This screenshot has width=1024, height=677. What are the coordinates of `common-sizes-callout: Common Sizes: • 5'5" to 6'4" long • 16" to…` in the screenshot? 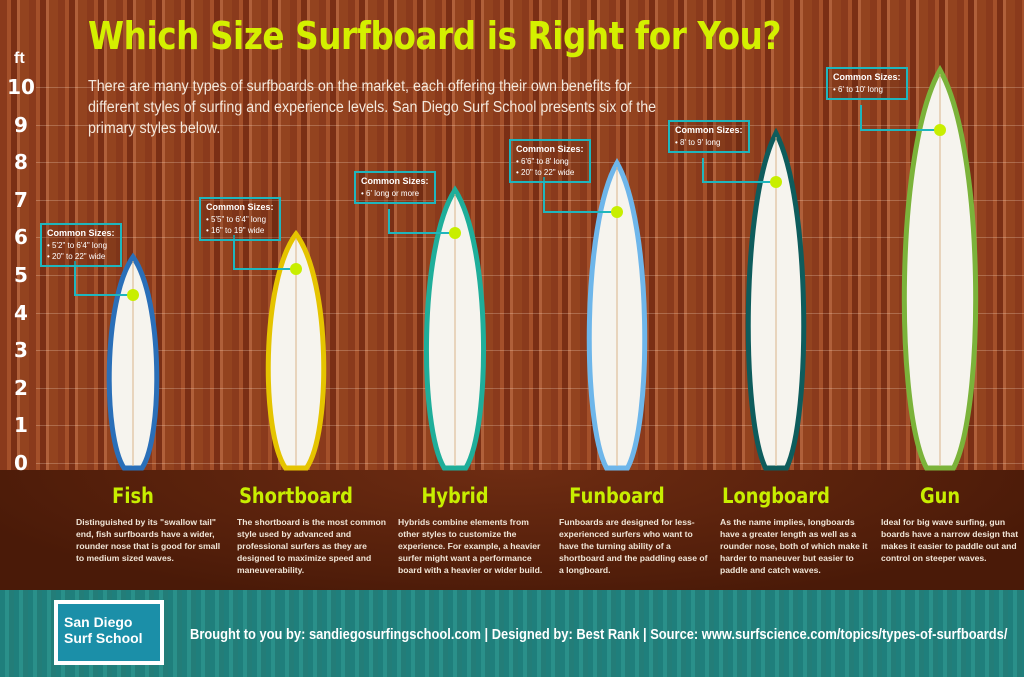 It's located at (240, 219).